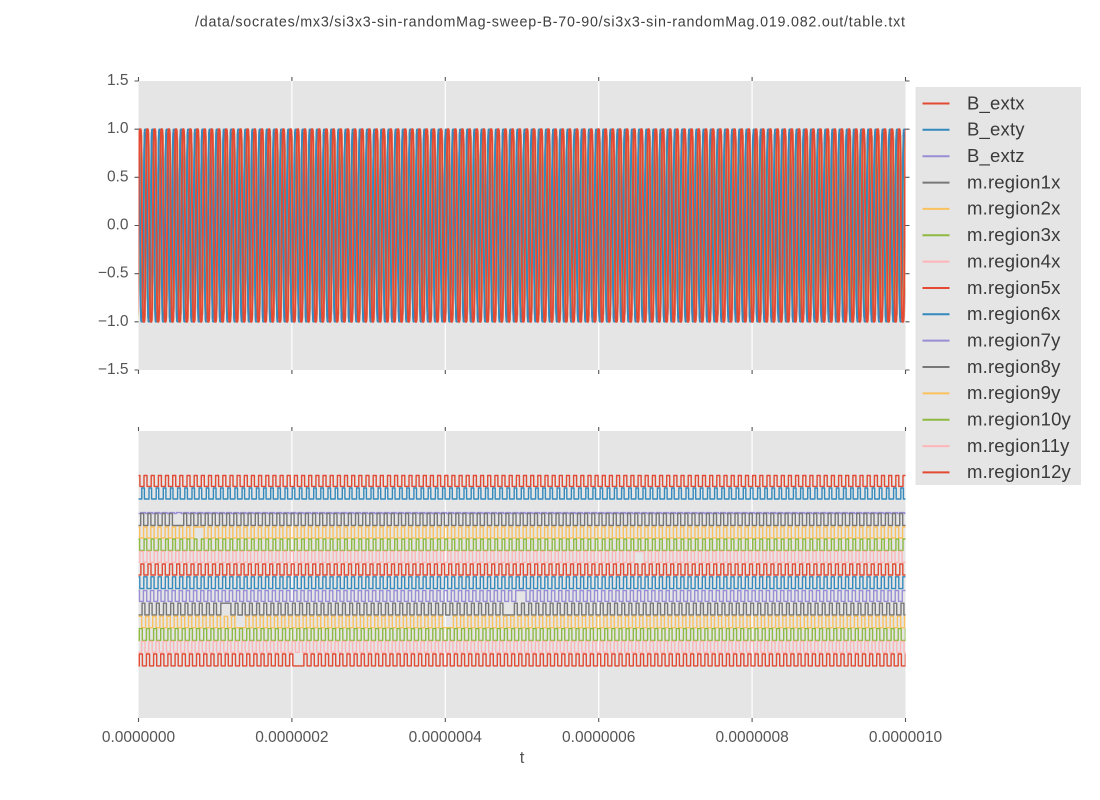 This screenshot has width=1100, height=800. I want to click on svg-text: B_extz, so click(996, 156).